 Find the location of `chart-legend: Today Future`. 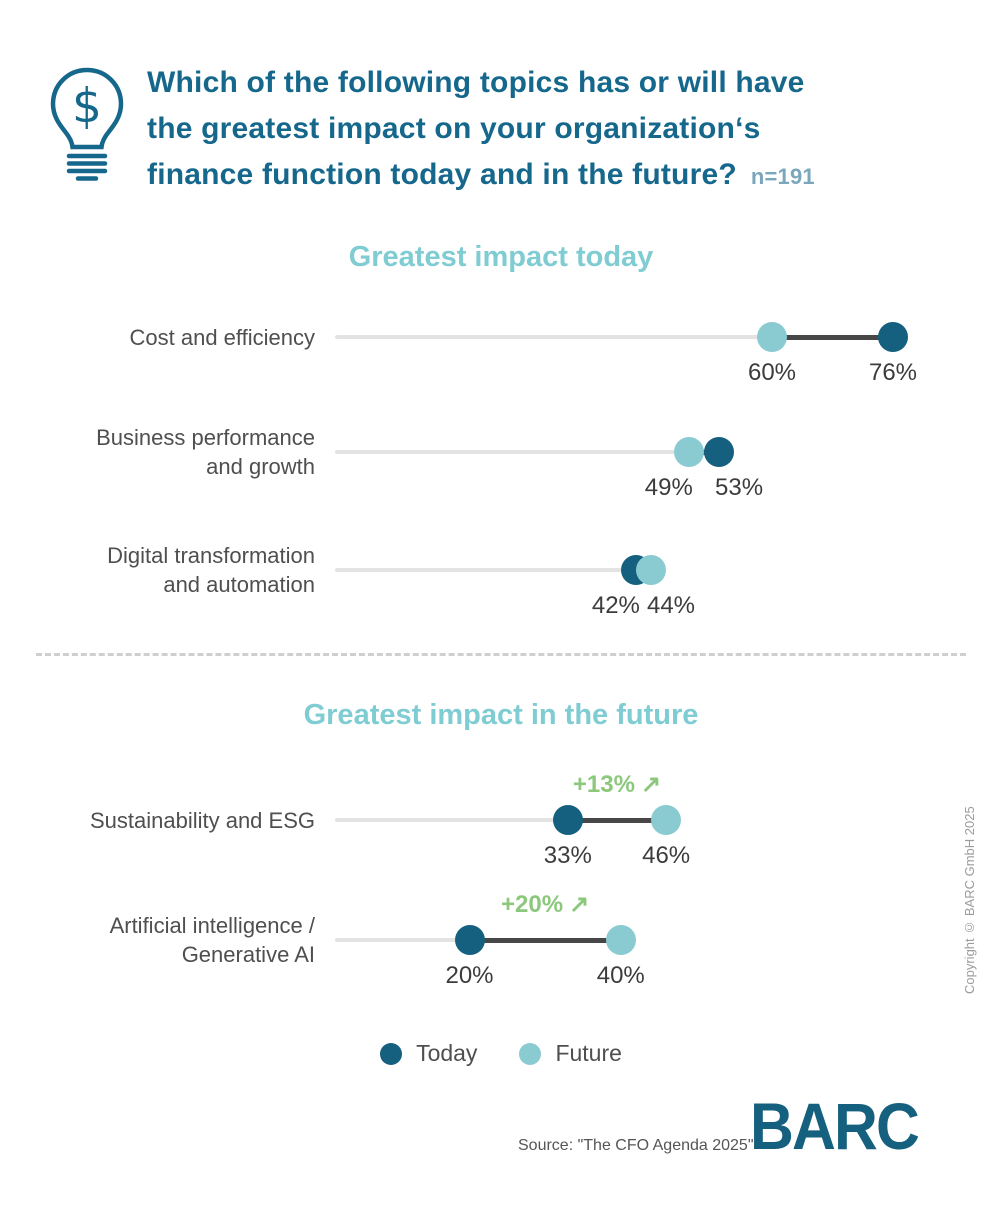

chart-legend: Today Future is located at coordinates (501, 1053).